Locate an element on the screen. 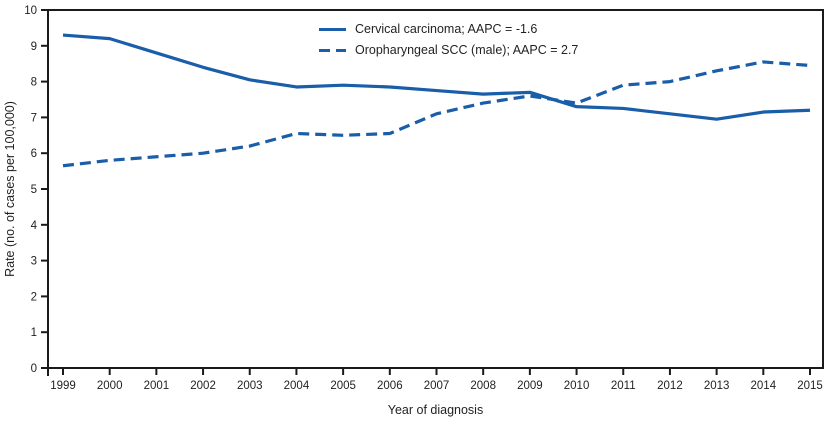 The width and height of the screenshot is (836, 429). legend-item-oropharyngeal: Oropharyngeal SCC (male); AAPC = 2.7 is located at coordinates (448, 50).